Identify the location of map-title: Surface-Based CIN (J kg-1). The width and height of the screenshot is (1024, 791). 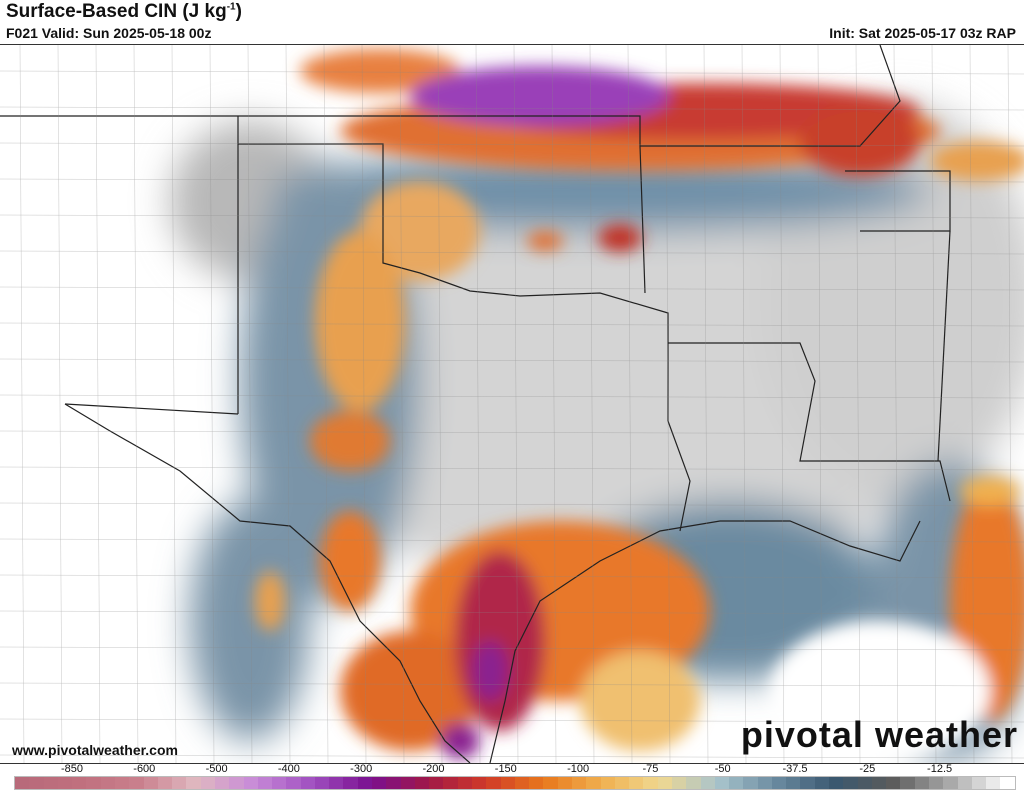
(124, 12).